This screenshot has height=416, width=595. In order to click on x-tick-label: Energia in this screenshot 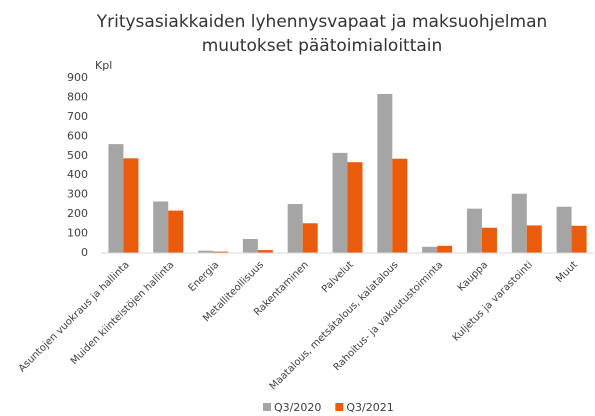, I will do `click(204, 276)`.